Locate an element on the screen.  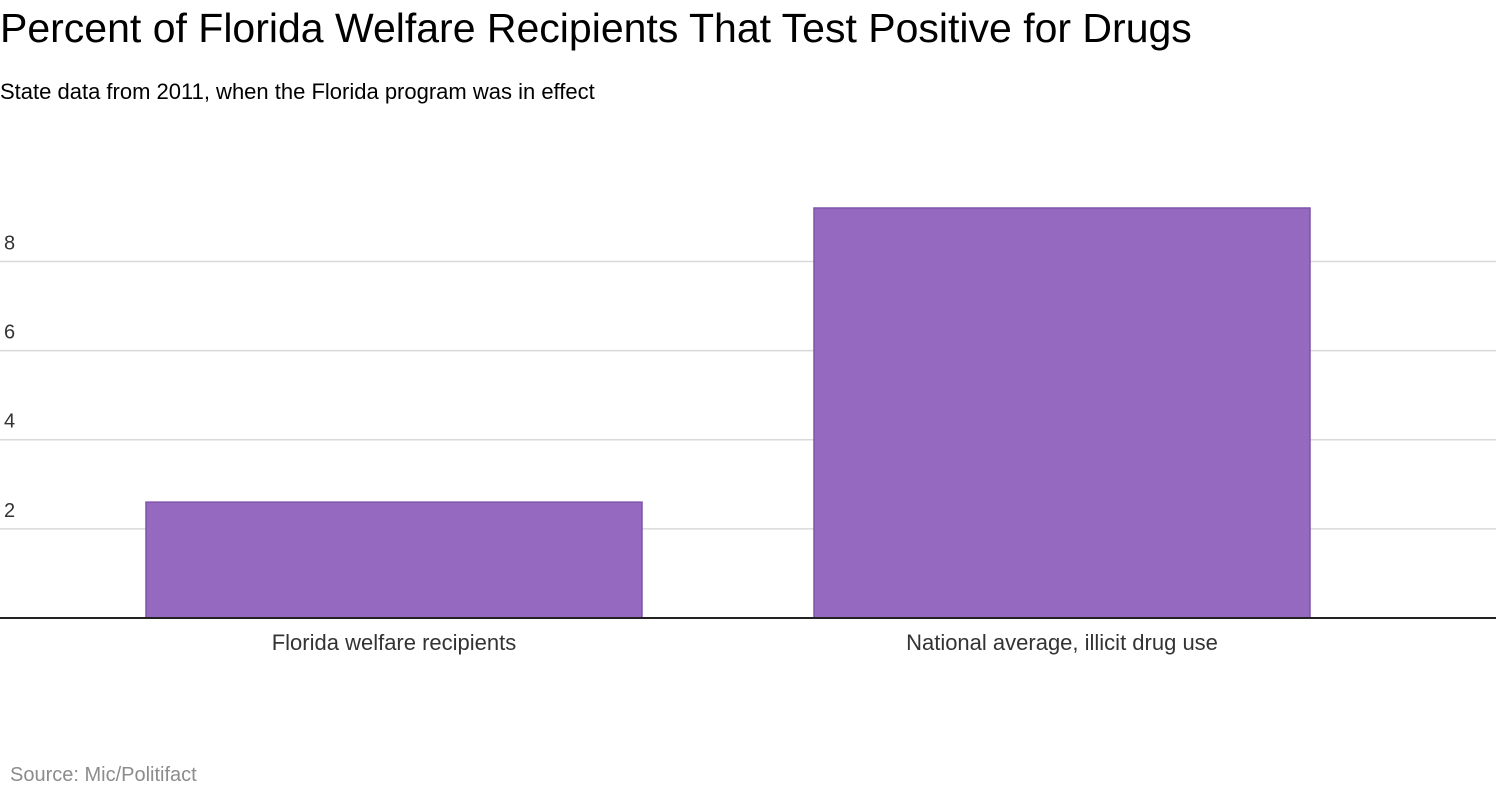
bar is located at coordinates (394, 560).